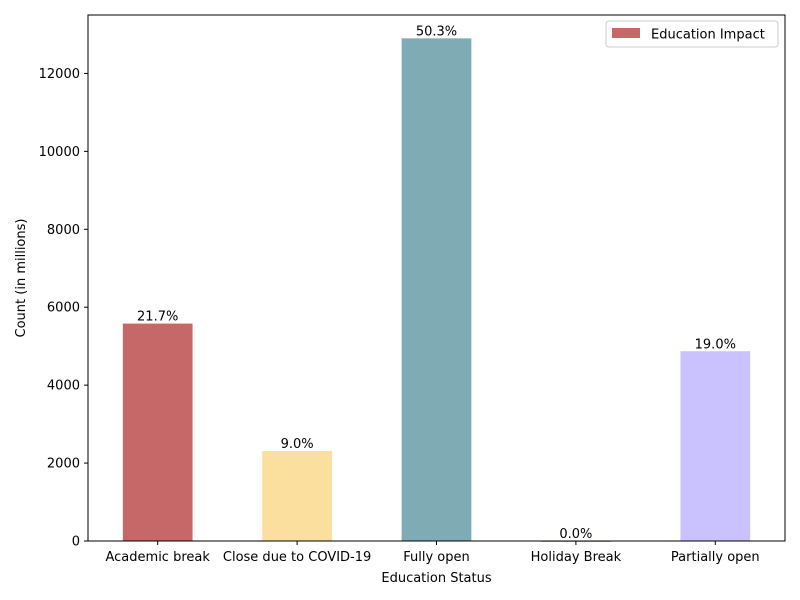 The image size is (800, 600). What do you see at coordinates (63, 464) in the screenshot?
I see `y-tick-label: 2000` at bounding box center [63, 464].